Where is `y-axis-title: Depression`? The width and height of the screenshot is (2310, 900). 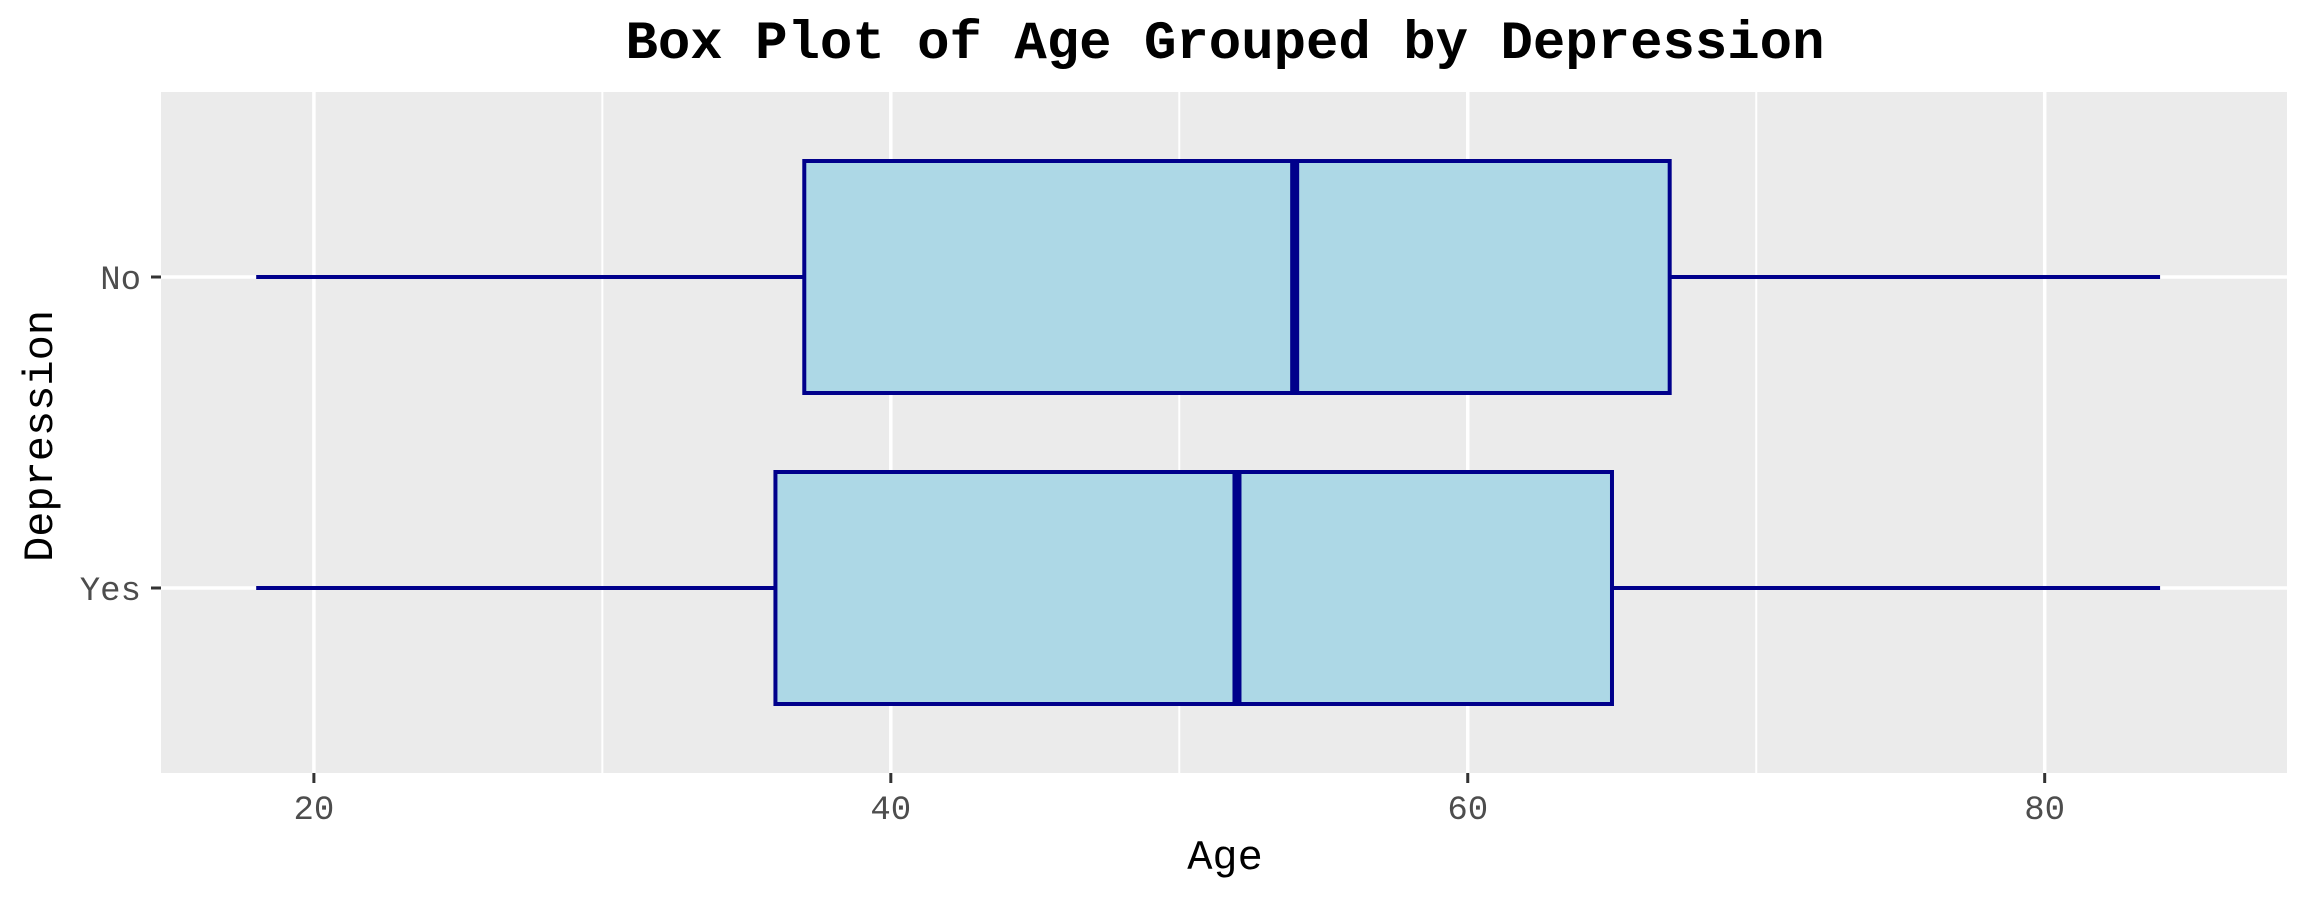 y-axis-title: Depression is located at coordinates (41, 436).